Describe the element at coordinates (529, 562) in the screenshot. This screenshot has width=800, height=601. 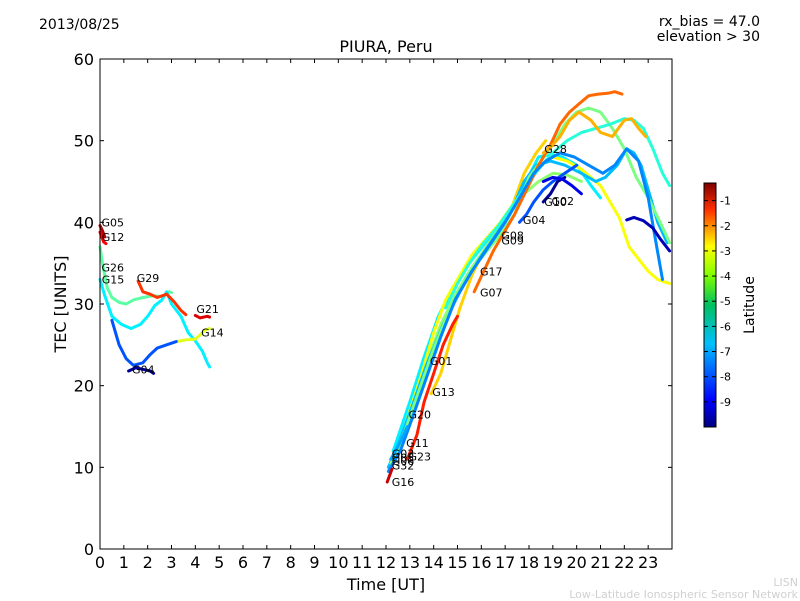
I see `x-tick-label: 18` at that location.